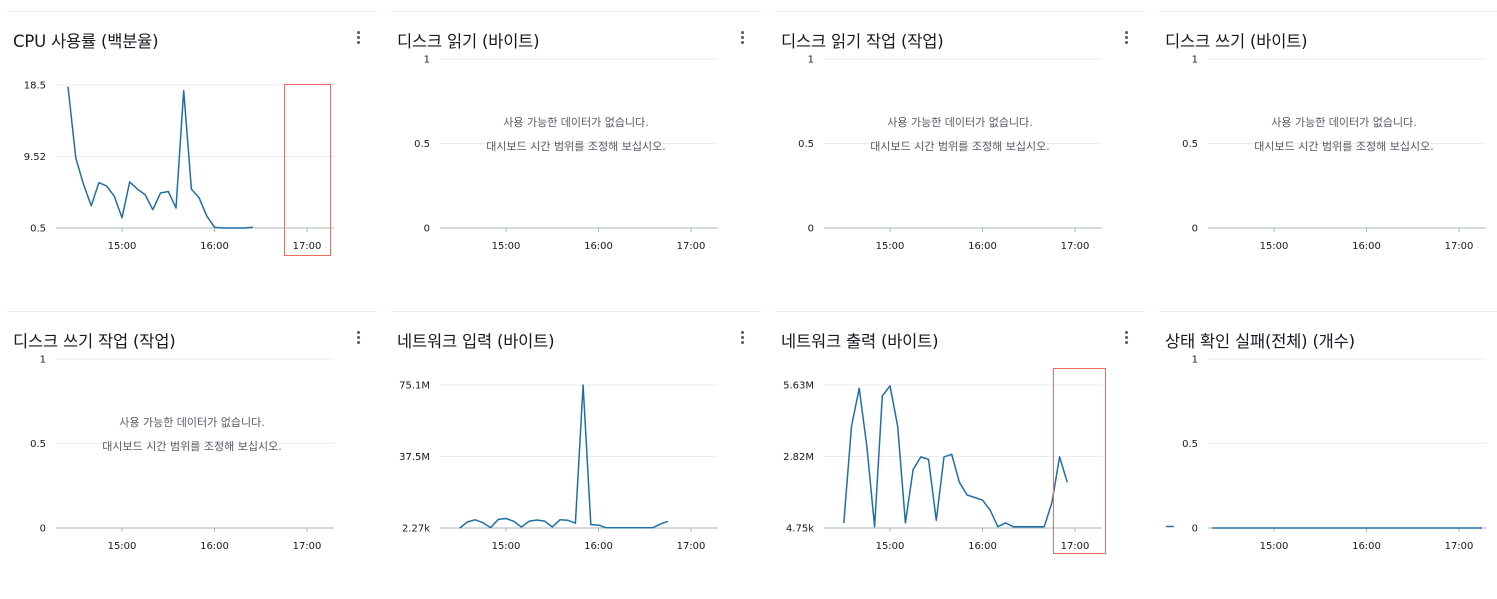  Describe the element at coordinates (800, 529) in the screenshot. I see `y-tick-label: 4.75k` at that location.